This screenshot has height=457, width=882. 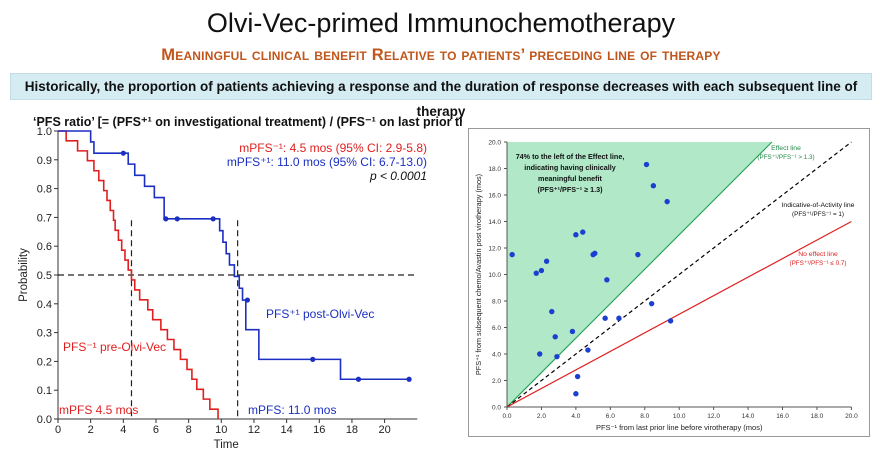 What do you see at coordinates (114, 347) in the screenshot?
I see `km-series-label-pre: PFS⁻¹ pre-Olvi-Vec` at bounding box center [114, 347].